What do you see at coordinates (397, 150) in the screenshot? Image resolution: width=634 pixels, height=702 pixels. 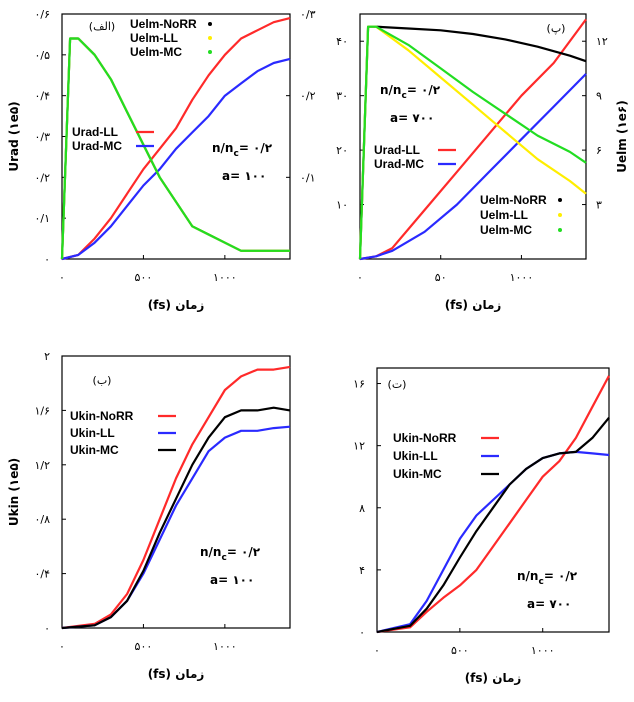 I see `legend-label: Urad-LL` at bounding box center [397, 150].